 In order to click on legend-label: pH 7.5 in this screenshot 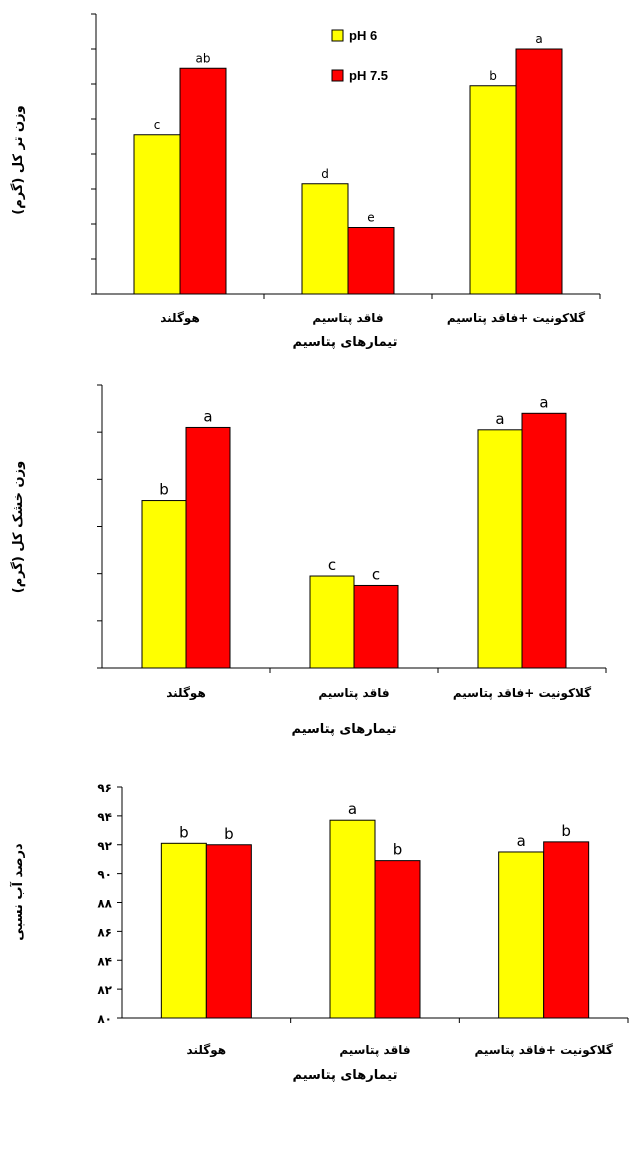, I will do `click(368, 75)`.